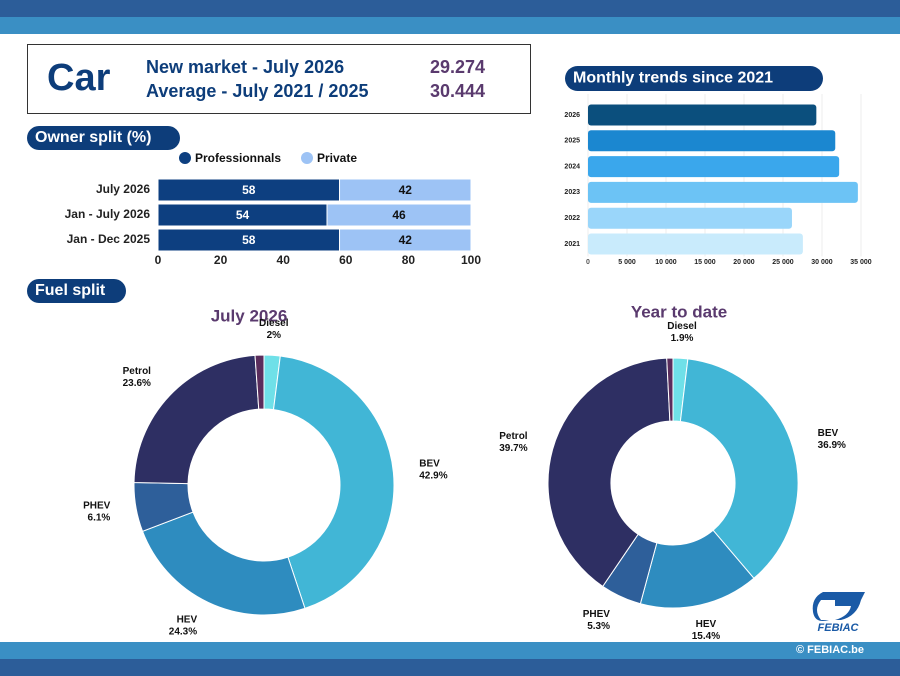 Image resolution: width=900 pixels, height=676 pixels. I want to click on header-label: Average - July 2021 / 2025, so click(257, 91).